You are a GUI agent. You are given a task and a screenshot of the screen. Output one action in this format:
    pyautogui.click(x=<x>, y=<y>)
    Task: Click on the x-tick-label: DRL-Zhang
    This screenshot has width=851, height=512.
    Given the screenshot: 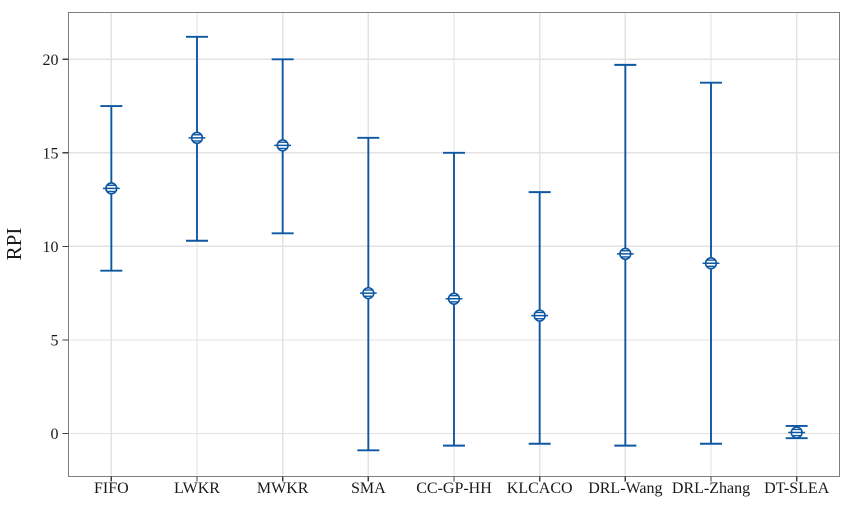 What is the action you would take?
    pyautogui.click(x=711, y=488)
    